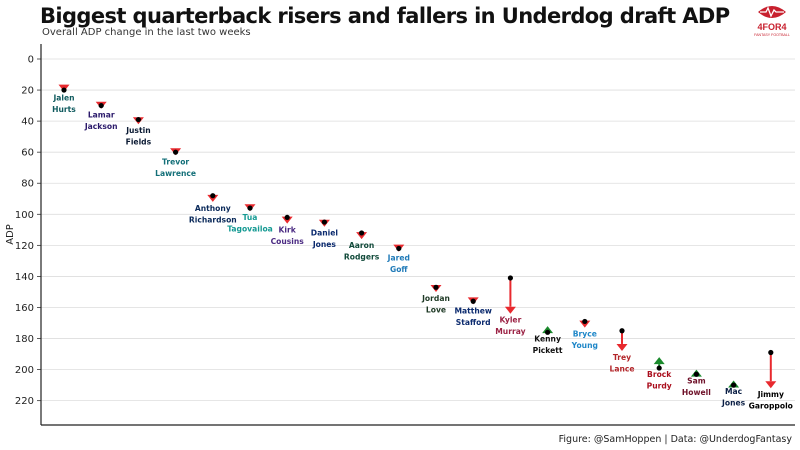 The image size is (800, 450). Describe the element at coordinates (101, 126) in the screenshot. I see `player-label-line: Jackson` at that location.